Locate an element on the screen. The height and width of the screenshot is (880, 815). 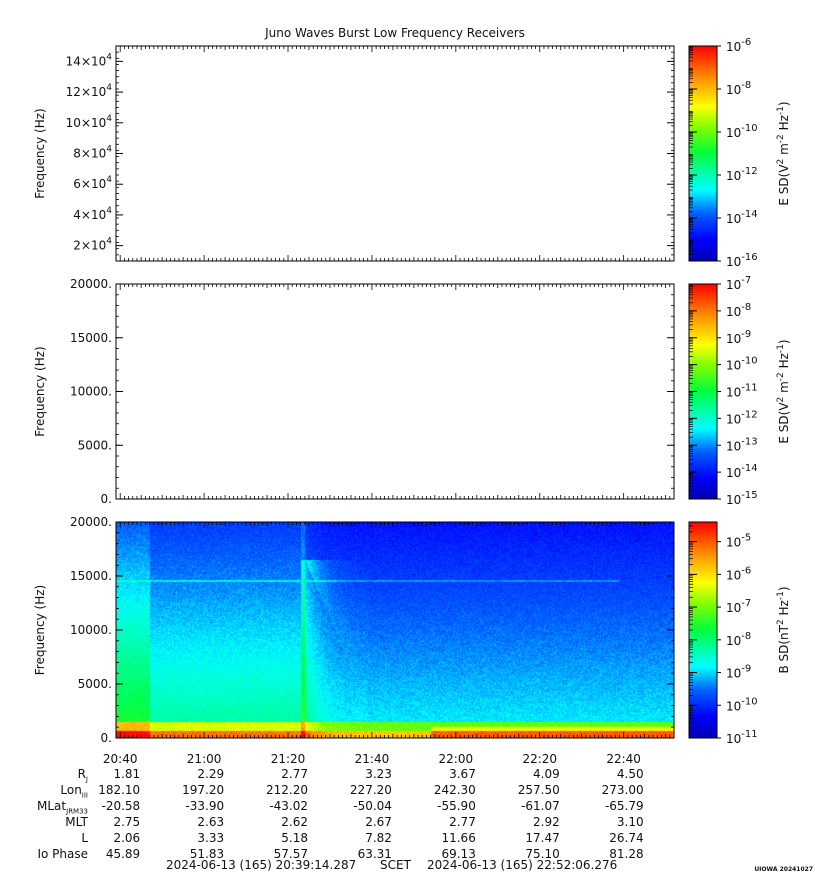
y-tick-label: 10×104 is located at coordinates (89, 122).